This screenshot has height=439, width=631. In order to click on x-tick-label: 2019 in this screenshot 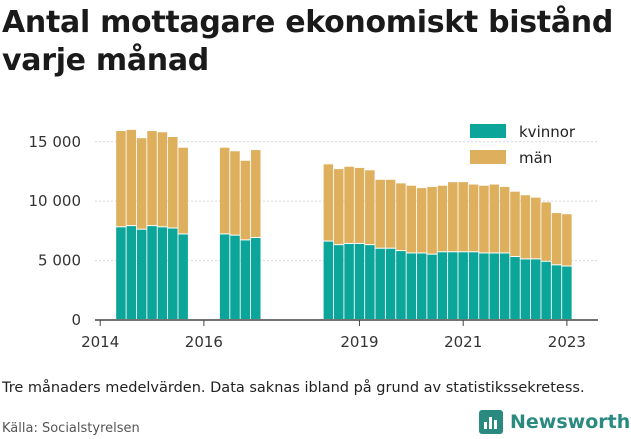, I will do `click(359, 342)`.